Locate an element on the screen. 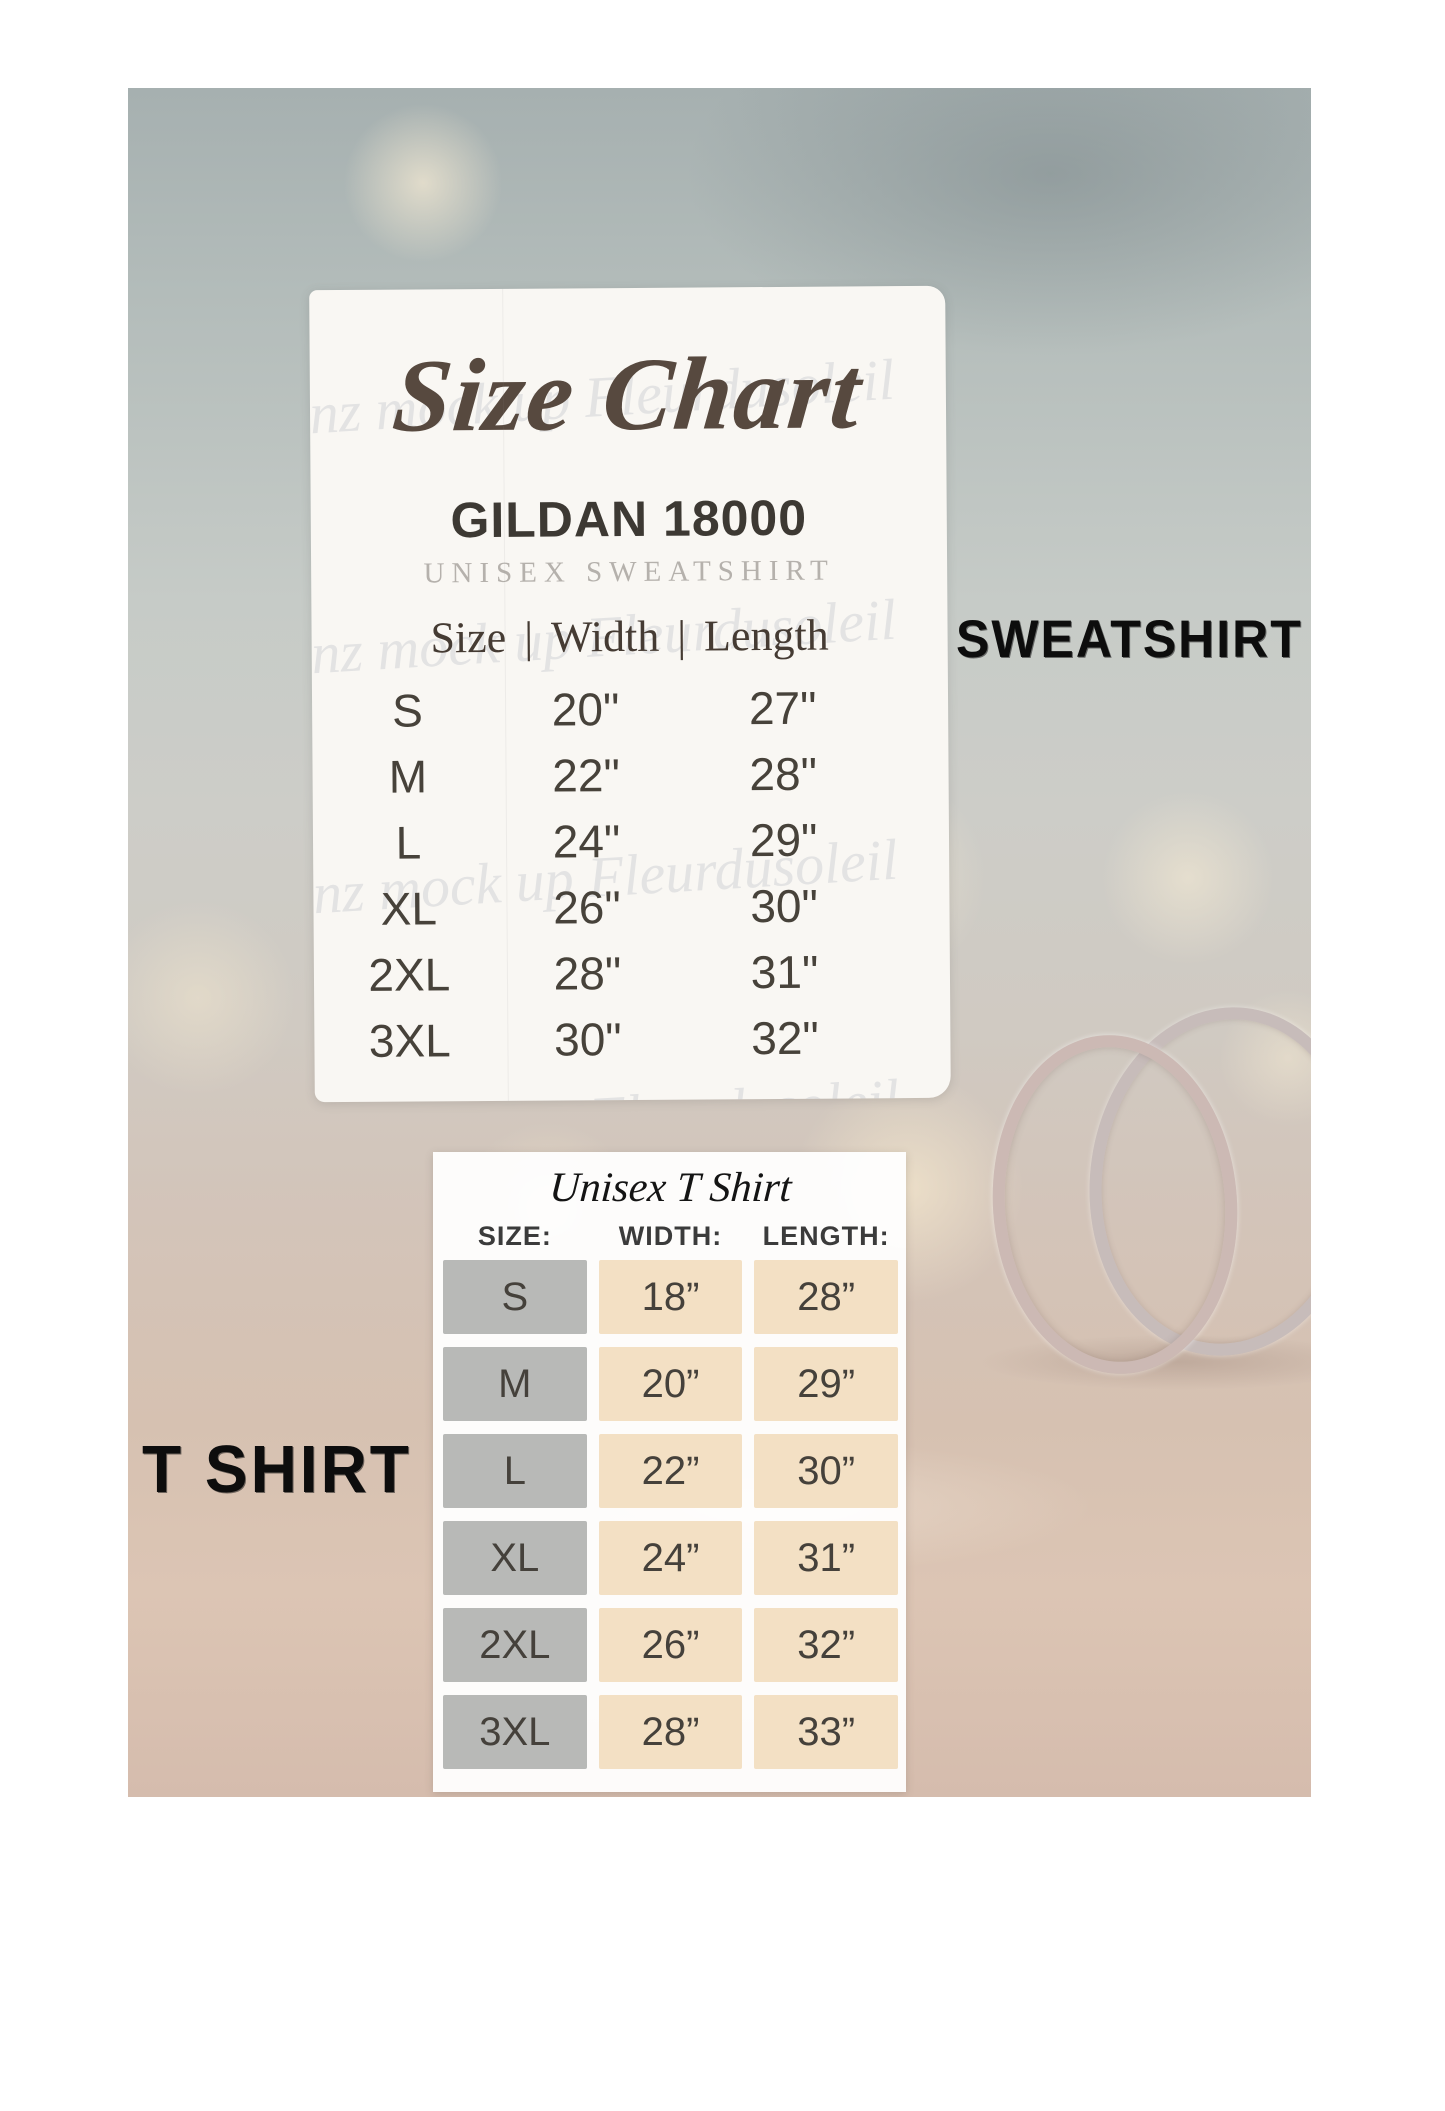  table-row: M 22" 28" is located at coordinates (630, 775).